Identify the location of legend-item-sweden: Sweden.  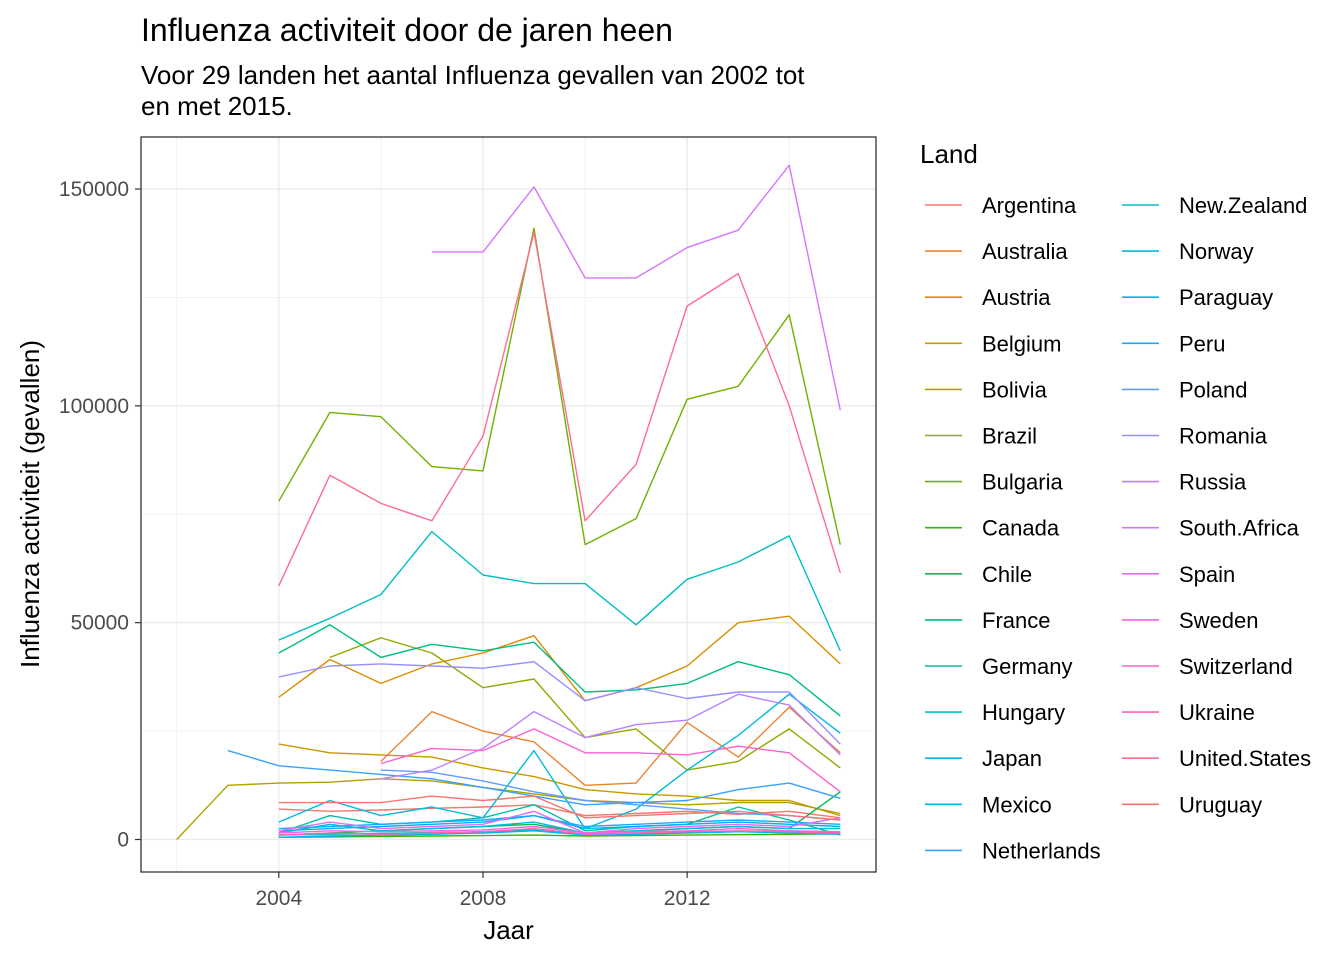
(1190, 620).